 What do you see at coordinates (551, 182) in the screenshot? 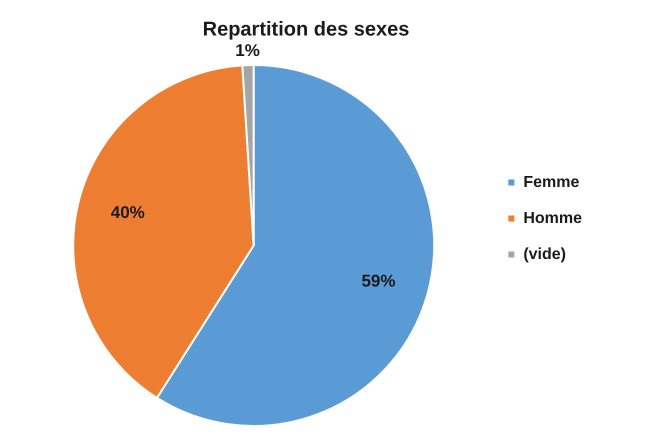
I see `legend-label: Femme` at bounding box center [551, 182].